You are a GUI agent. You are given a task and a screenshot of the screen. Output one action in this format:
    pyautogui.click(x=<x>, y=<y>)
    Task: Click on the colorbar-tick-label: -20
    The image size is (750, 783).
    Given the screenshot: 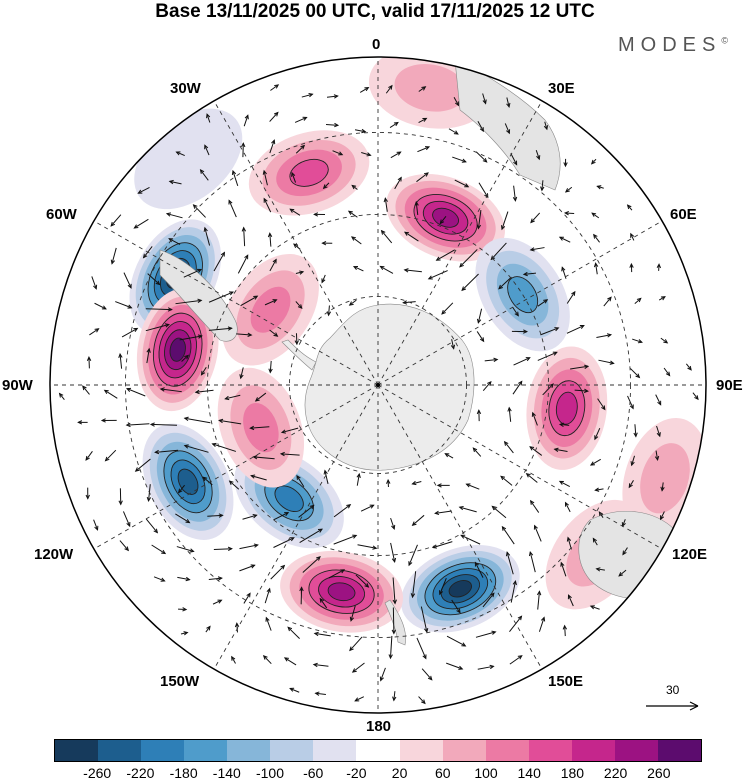 What is the action you would take?
    pyautogui.click(x=356, y=773)
    